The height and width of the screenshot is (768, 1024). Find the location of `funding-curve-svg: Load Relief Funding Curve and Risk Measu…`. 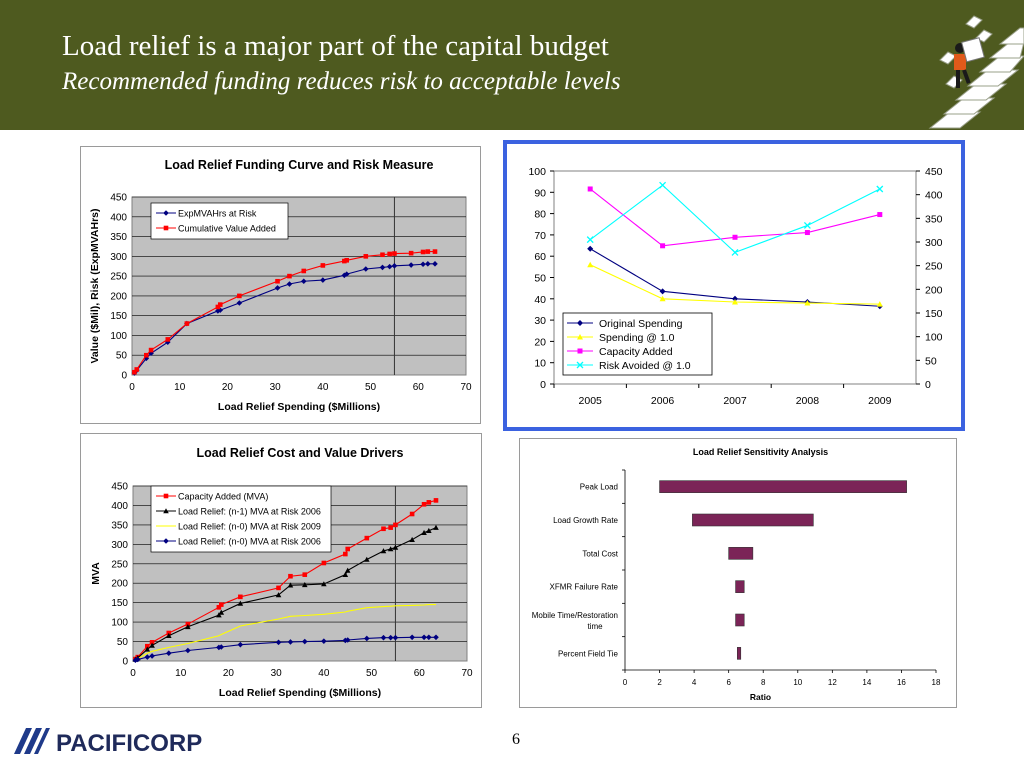

funding-curve-svg: Load Relief Funding Curve and Risk Measu… is located at coordinates (280, 285).